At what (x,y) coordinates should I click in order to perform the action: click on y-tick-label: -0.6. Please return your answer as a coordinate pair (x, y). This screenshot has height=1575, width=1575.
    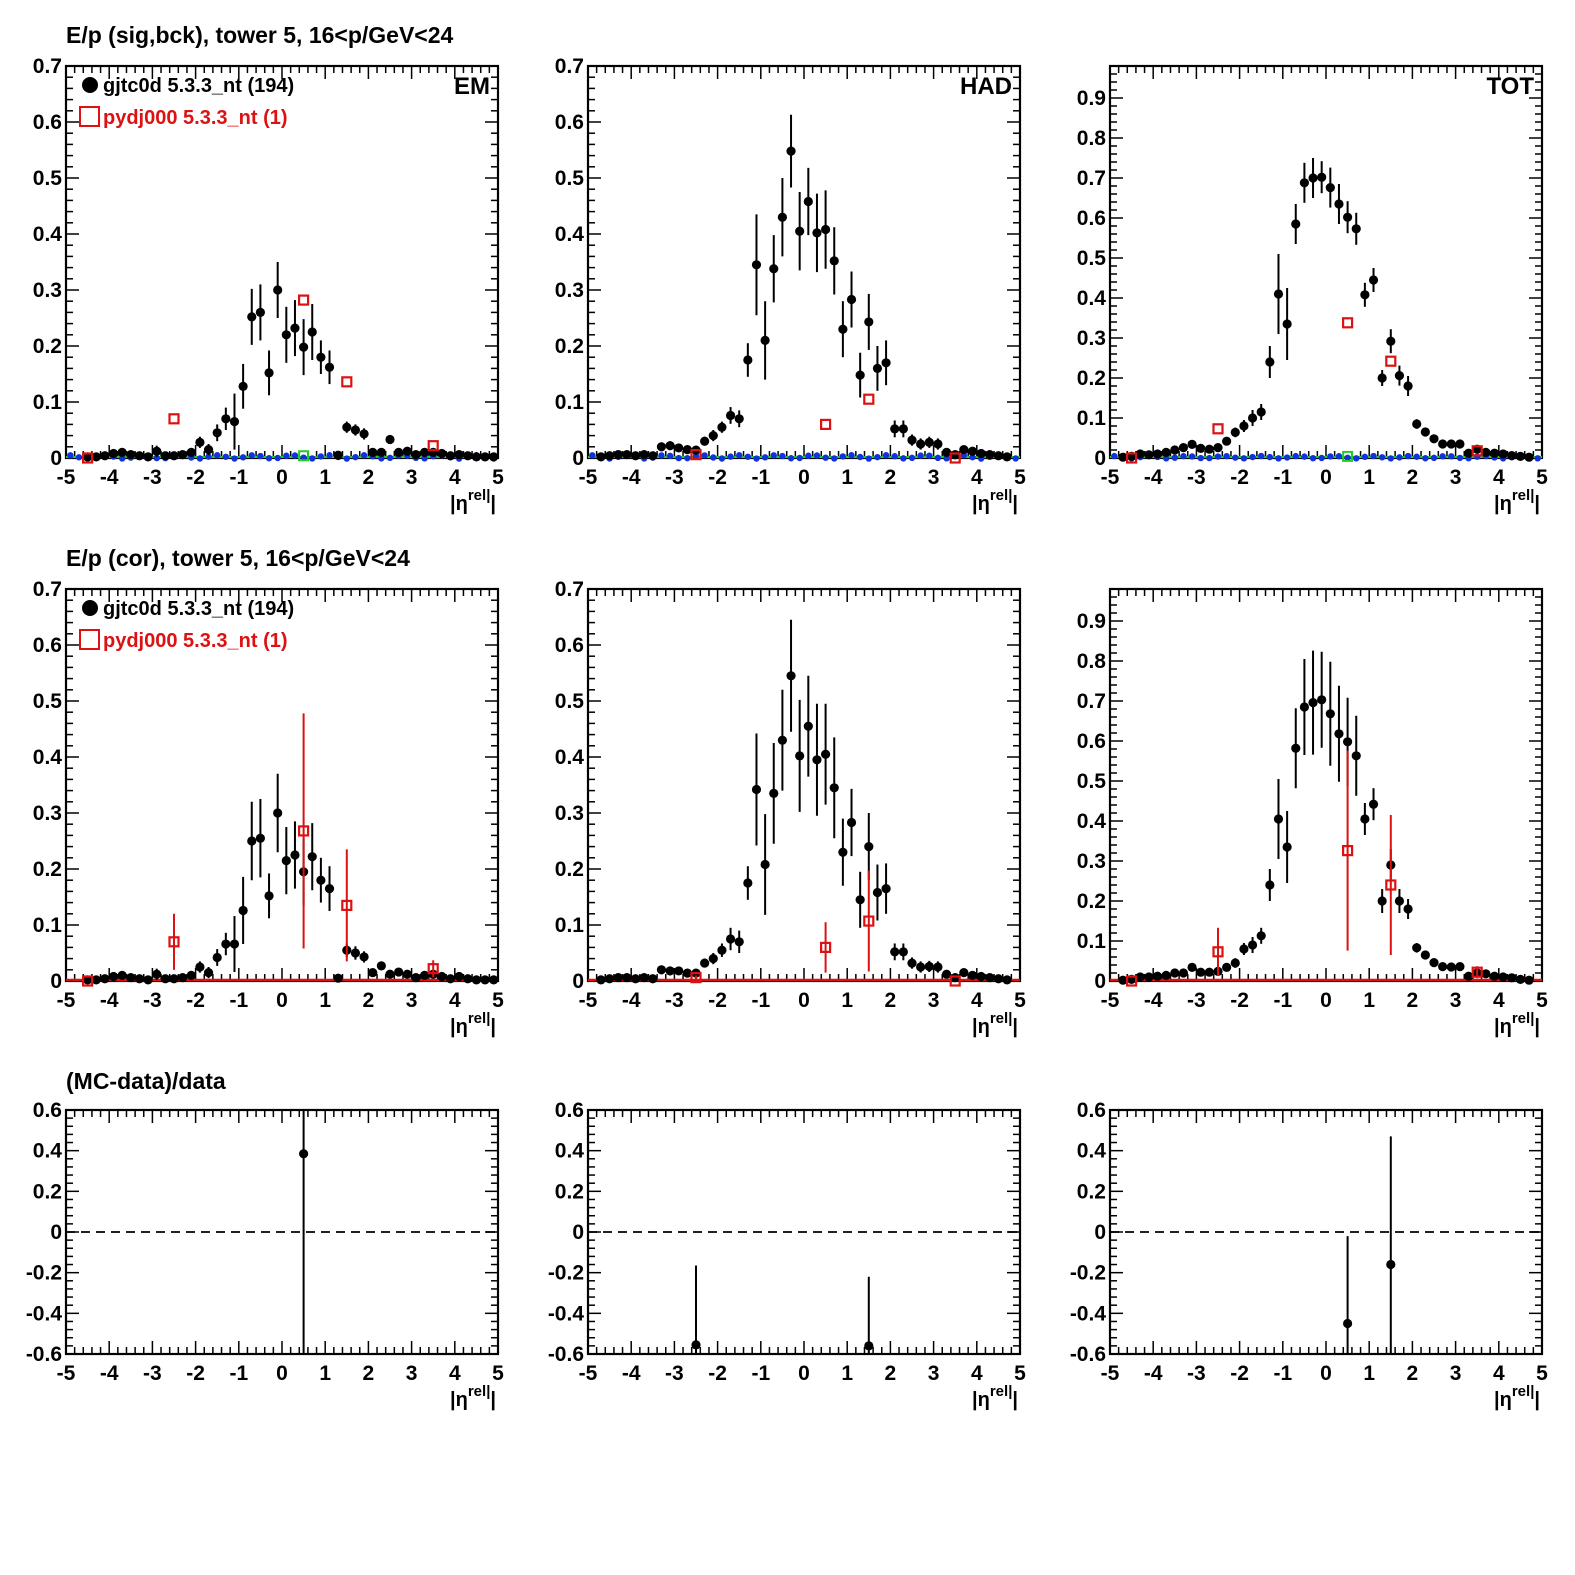
    Looking at the image, I should click on (566, 1354).